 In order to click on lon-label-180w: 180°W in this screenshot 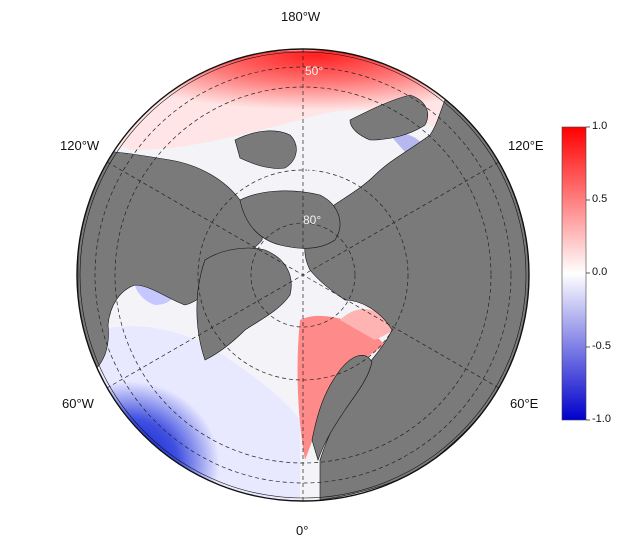, I will do `click(301, 16)`.